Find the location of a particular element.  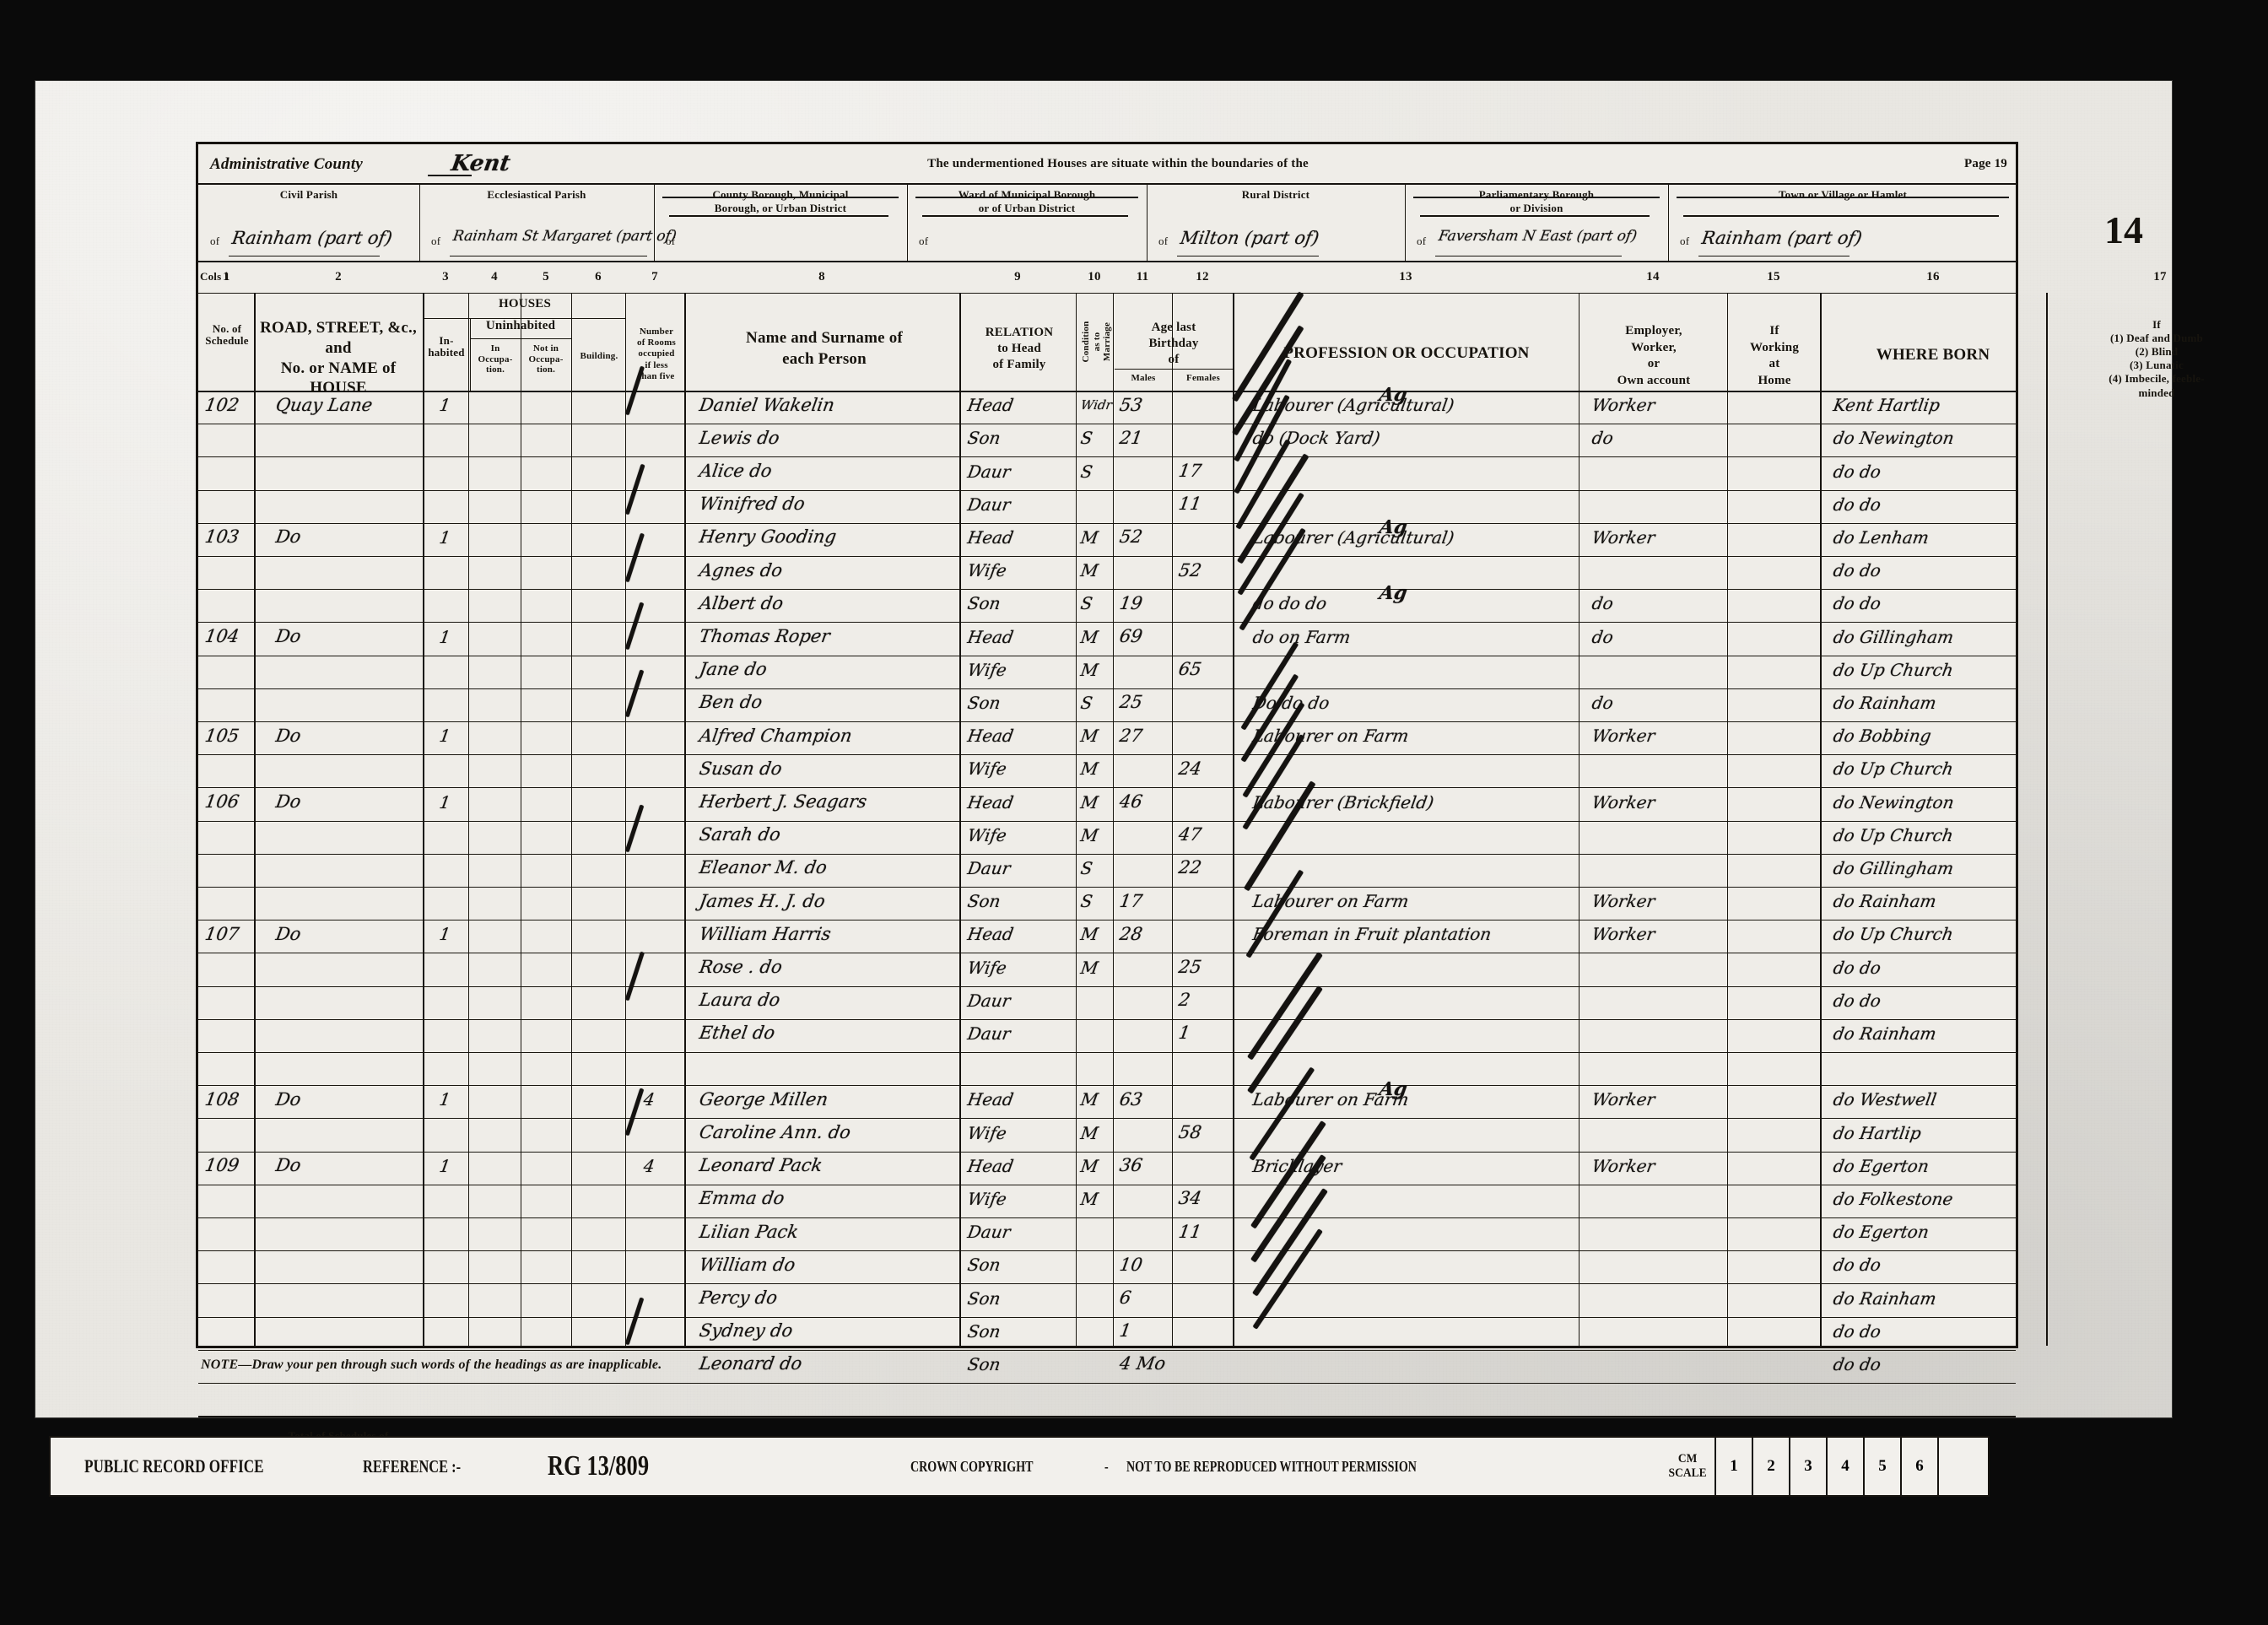

cell-male-age: 17 is located at coordinates (1131, 901).